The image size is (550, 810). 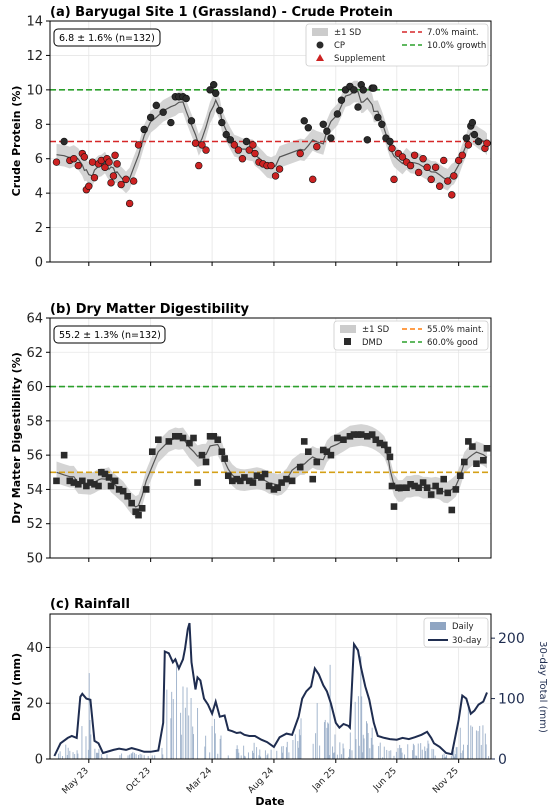 I want to click on legend-supplement-marker, so click(x=320, y=57).